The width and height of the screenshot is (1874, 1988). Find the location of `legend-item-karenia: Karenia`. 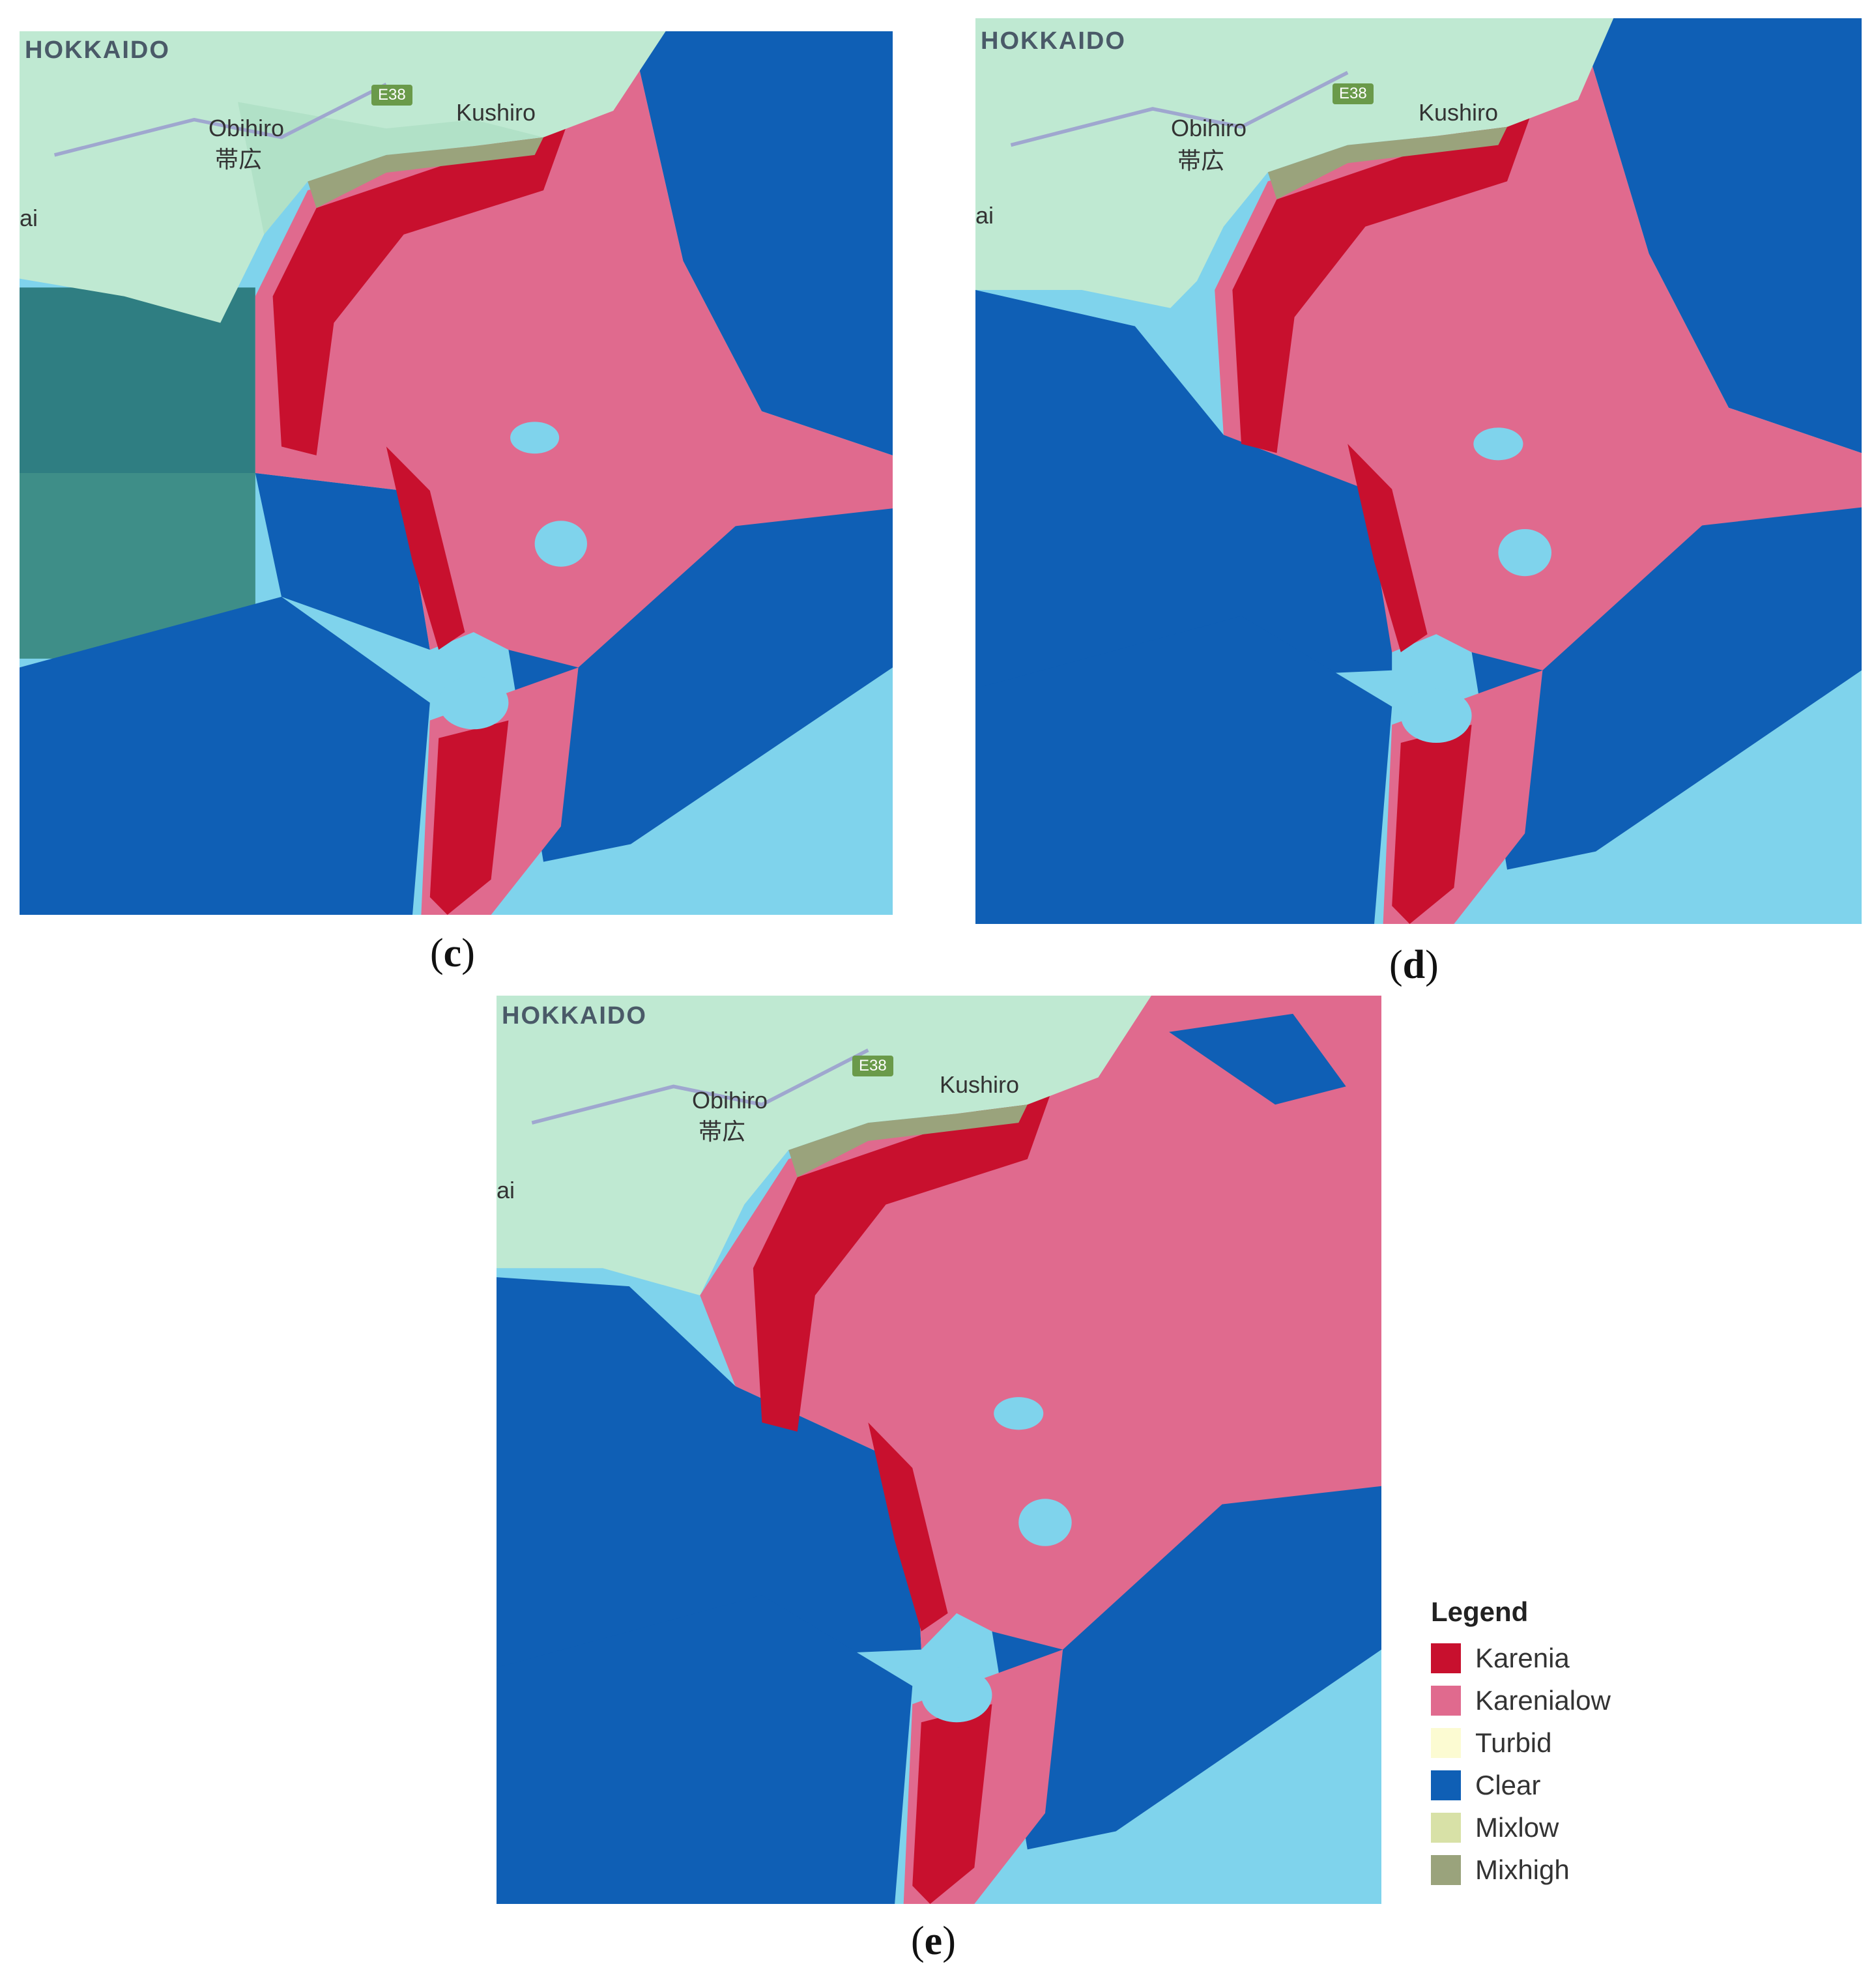

legend-item-karenia: Karenia is located at coordinates (1535, 1658).